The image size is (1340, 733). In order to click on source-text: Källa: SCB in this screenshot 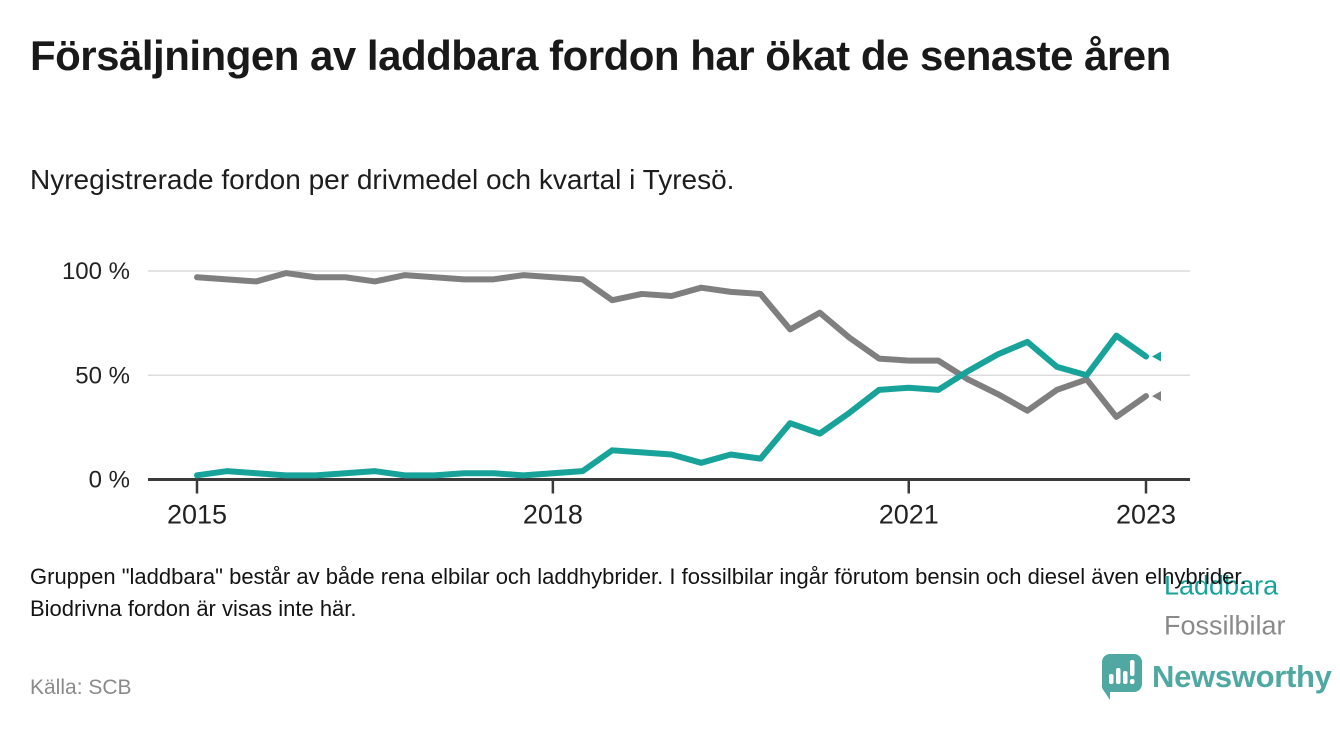, I will do `click(81, 687)`.